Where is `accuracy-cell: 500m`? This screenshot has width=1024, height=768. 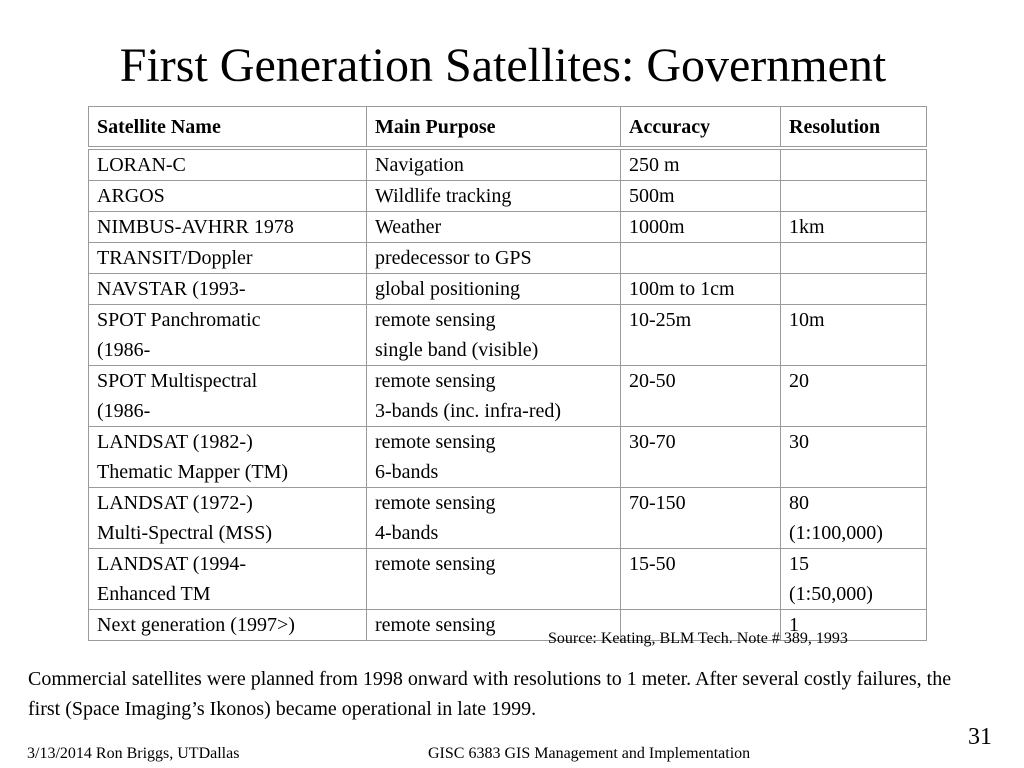
accuracy-cell: 500m is located at coordinates (700, 196).